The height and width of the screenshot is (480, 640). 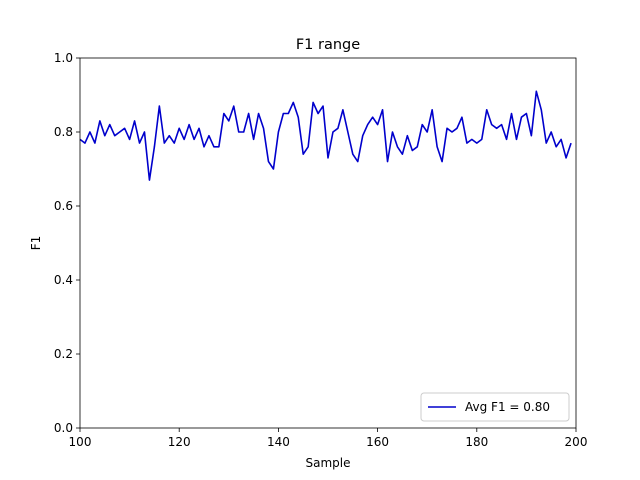 I want to click on chart-title: F1 range, so click(x=328, y=45).